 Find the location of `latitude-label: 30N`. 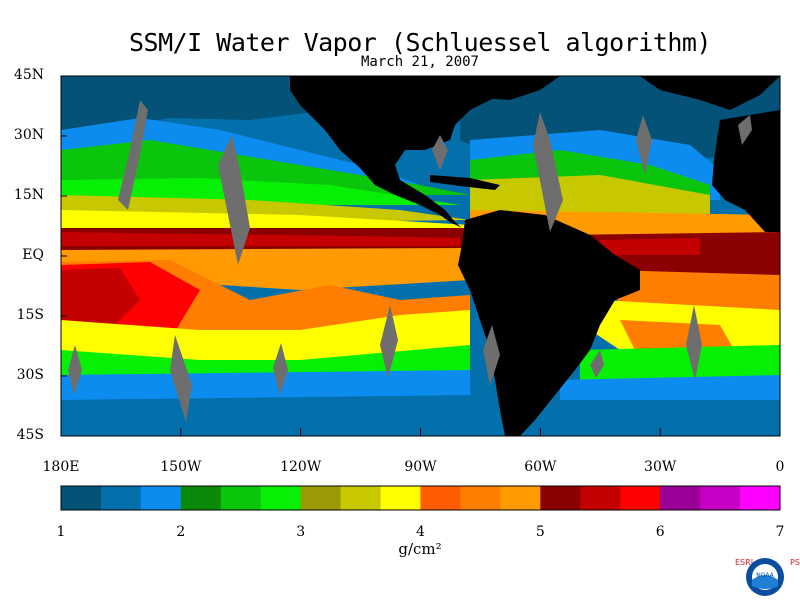

latitude-label: 30N is located at coordinates (28, 135).